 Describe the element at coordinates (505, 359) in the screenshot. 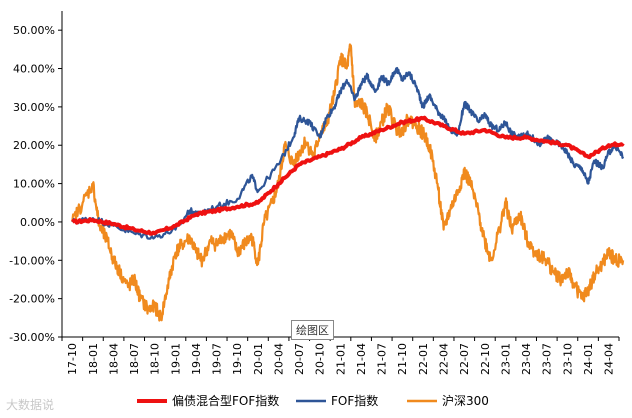

I see `x-tick-label: 23-01` at that location.